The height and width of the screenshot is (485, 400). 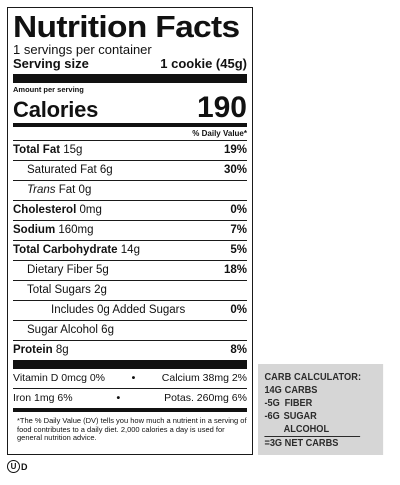 What do you see at coordinates (130, 210) in the screenshot?
I see `nutrient-row-cholesterol: Cholesterol 0mg 0%` at bounding box center [130, 210].